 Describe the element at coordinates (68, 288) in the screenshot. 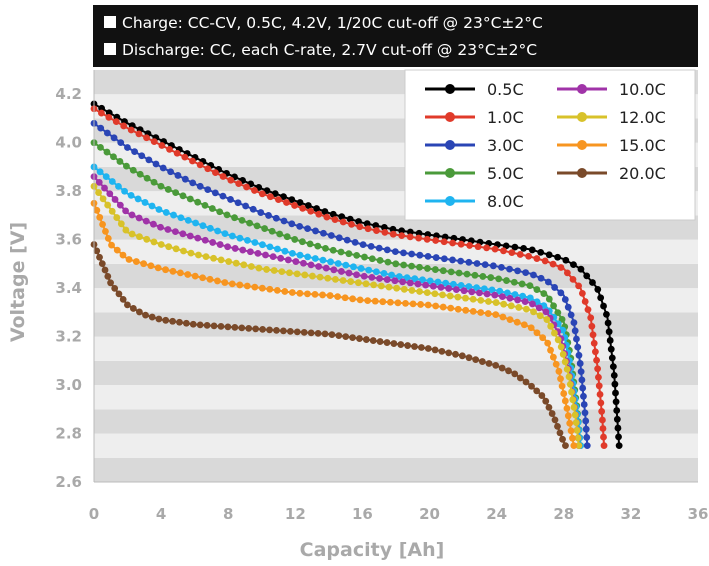

I see `y-ticks: 2.6 2.8 3.0 3.2 3.4 3.6 3.8 4.0 4.2` at that location.